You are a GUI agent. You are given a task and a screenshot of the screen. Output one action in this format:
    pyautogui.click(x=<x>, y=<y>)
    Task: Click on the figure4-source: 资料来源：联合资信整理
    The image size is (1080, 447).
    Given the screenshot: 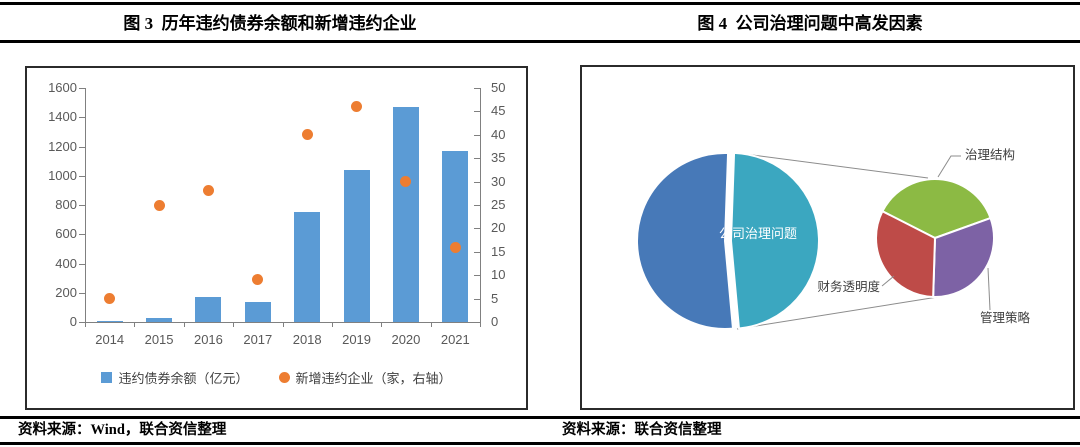 What is the action you would take?
    pyautogui.click(x=642, y=430)
    